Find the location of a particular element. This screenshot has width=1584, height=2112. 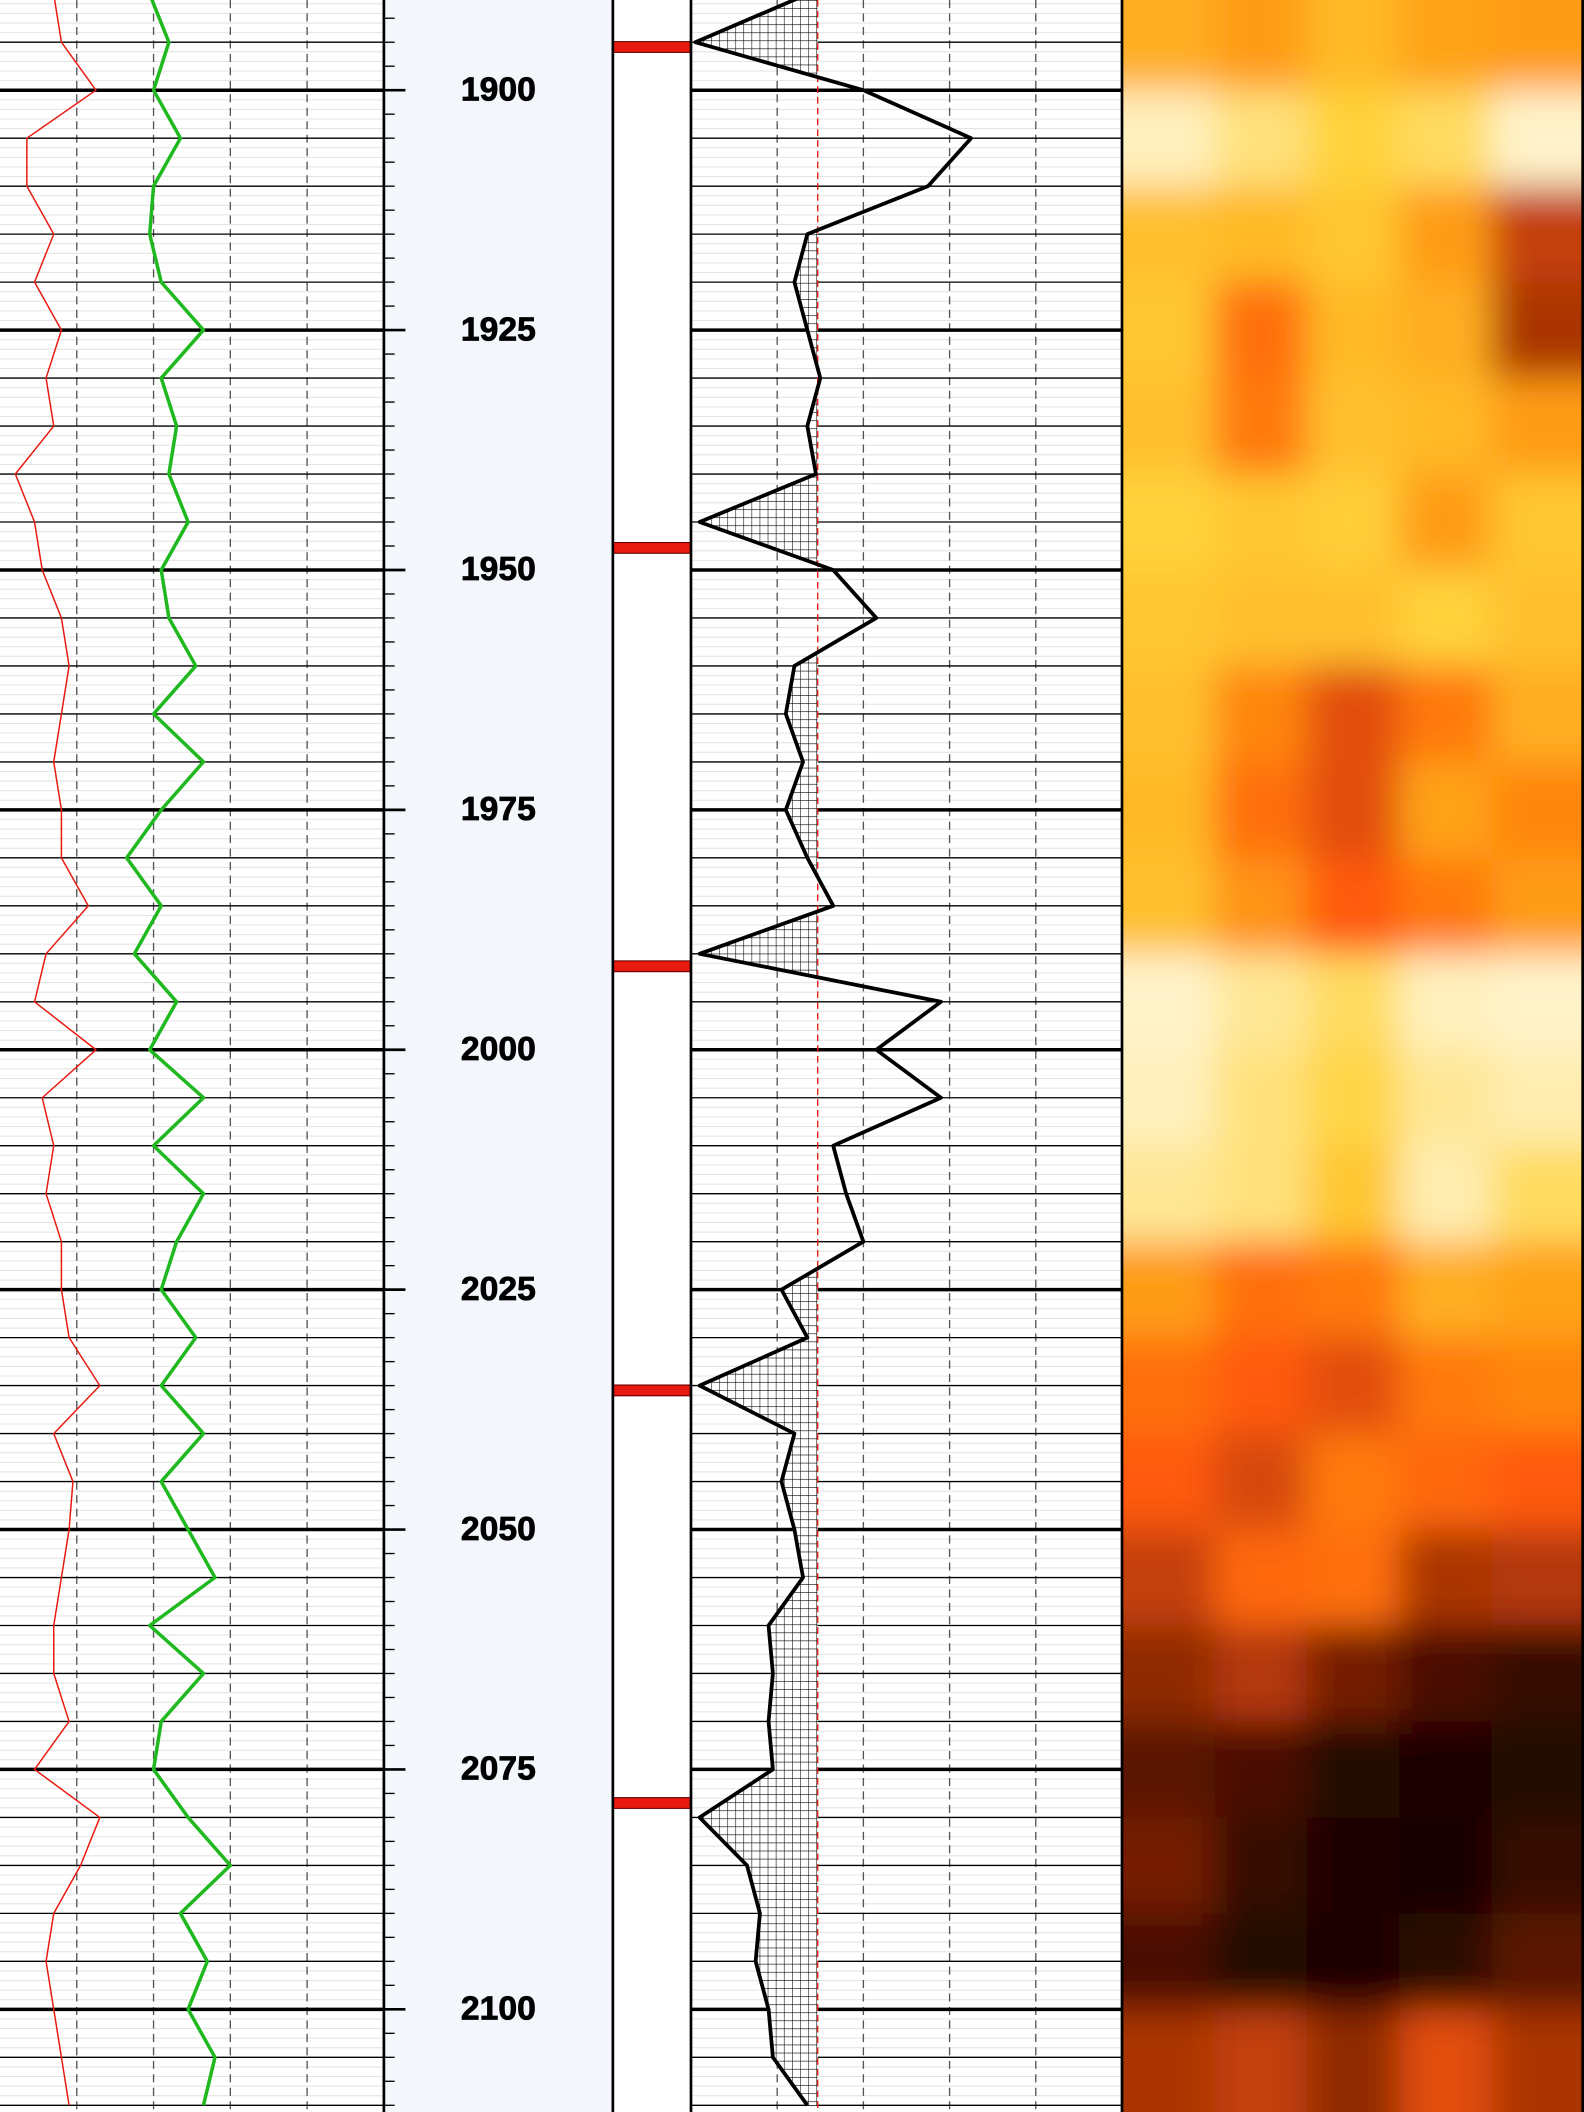

depth-label: 2100 is located at coordinates (498, 2009).